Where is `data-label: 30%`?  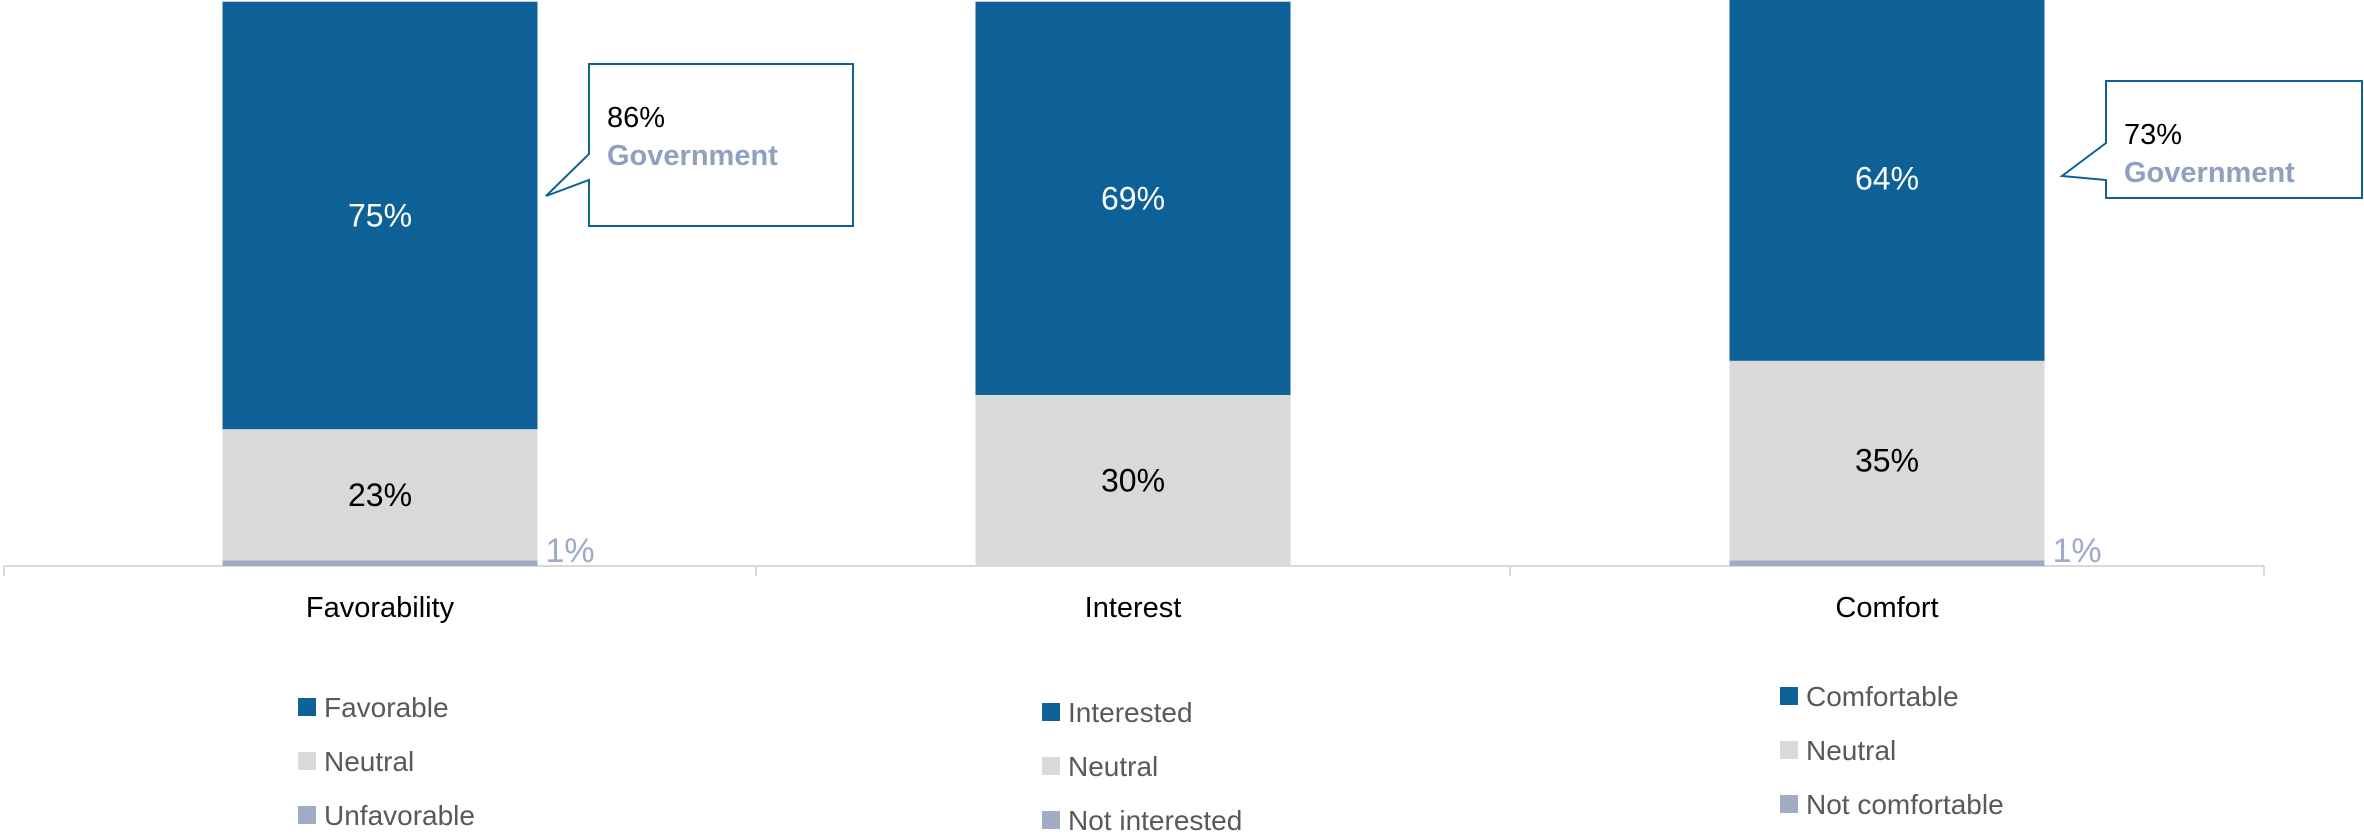 data-label: 30% is located at coordinates (1133, 481).